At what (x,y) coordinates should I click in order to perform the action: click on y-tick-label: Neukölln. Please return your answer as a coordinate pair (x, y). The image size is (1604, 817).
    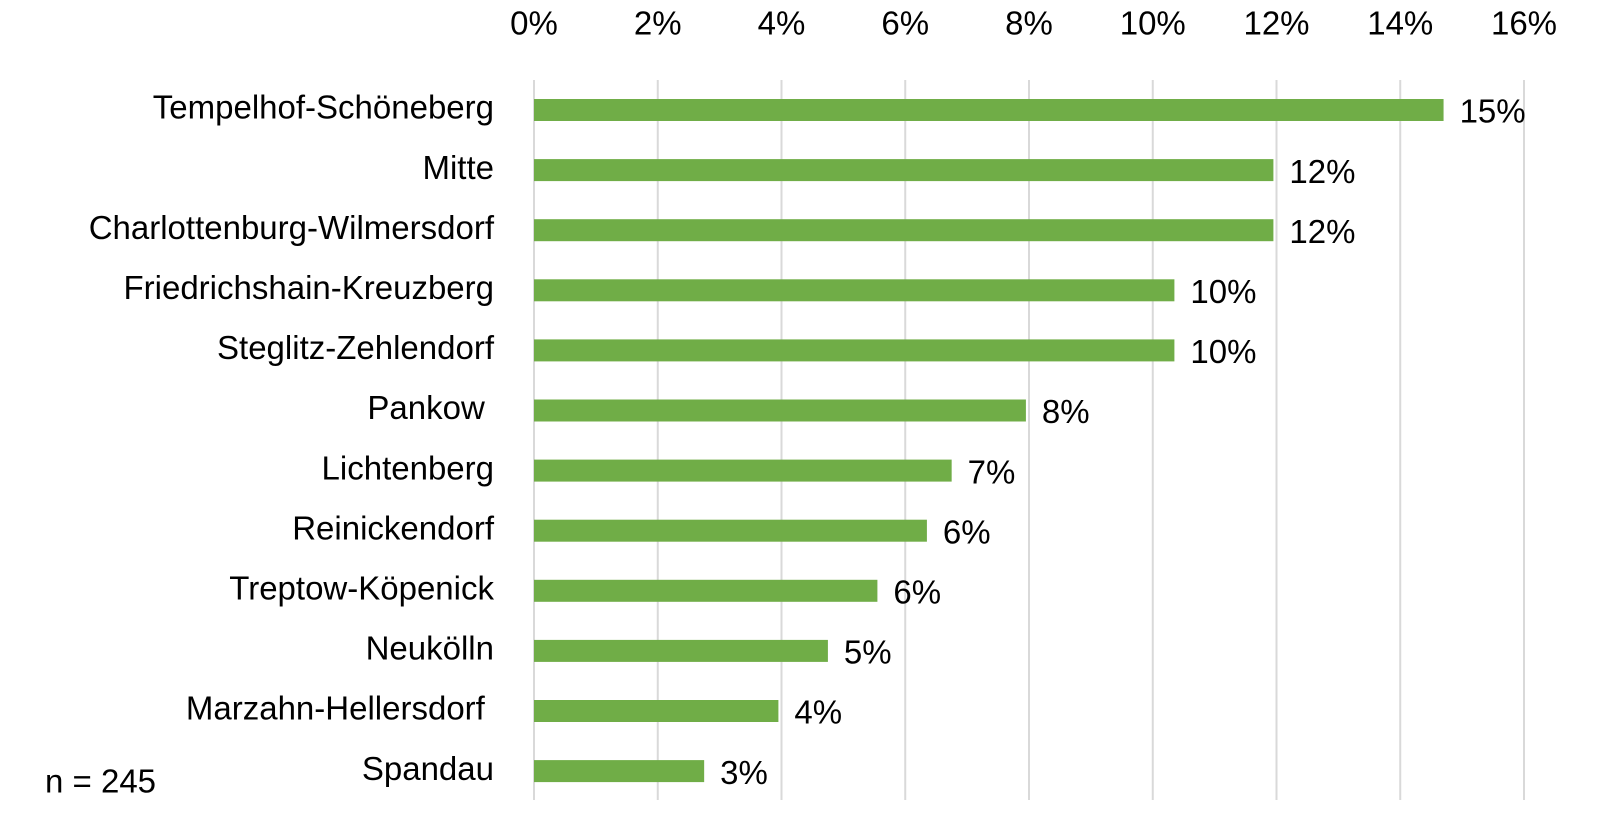
    Looking at the image, I should click on (430, 648).